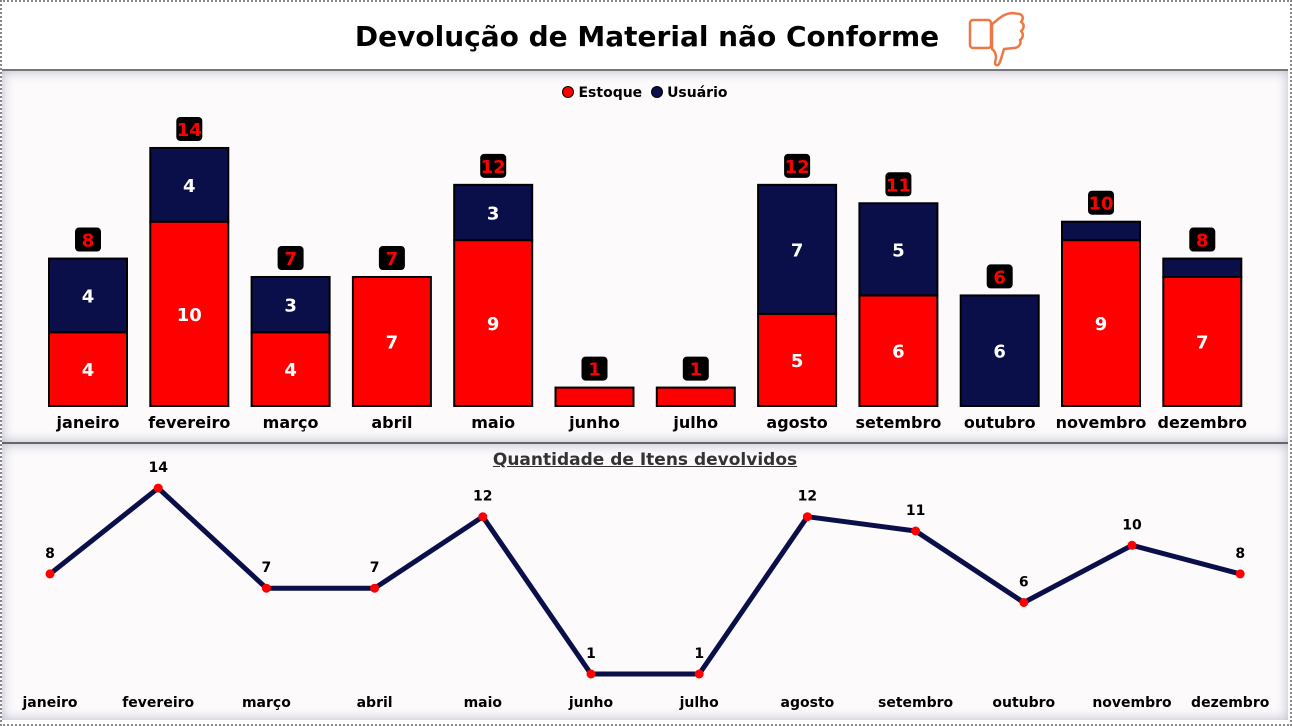 The height and width of the screenshot is (726, 1292). I want to click on x-tick-label: julho, so click(699, 703).